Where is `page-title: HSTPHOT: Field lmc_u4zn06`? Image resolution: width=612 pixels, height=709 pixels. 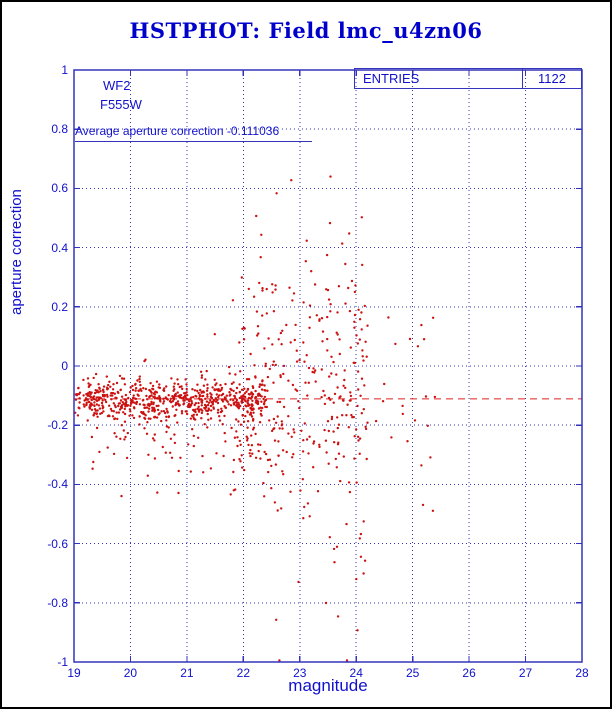 page-title: HSTPHOT: Field lmc_u4zn06 is located at coordinates (306, 30).